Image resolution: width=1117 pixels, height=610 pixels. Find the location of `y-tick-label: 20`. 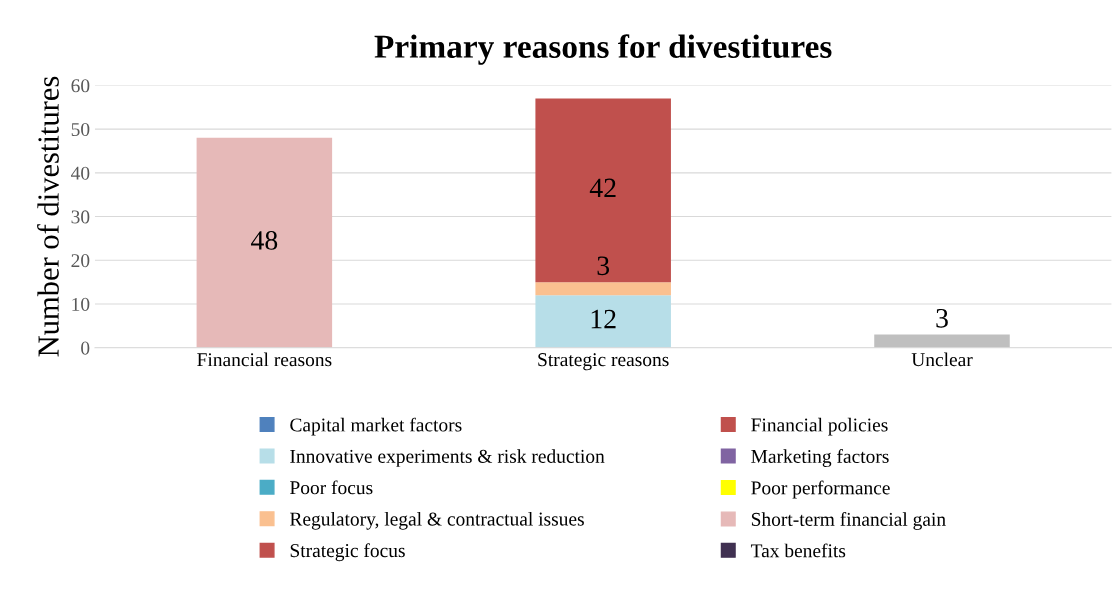

y-tick-label: 20 is located at coordinates (80, 261).